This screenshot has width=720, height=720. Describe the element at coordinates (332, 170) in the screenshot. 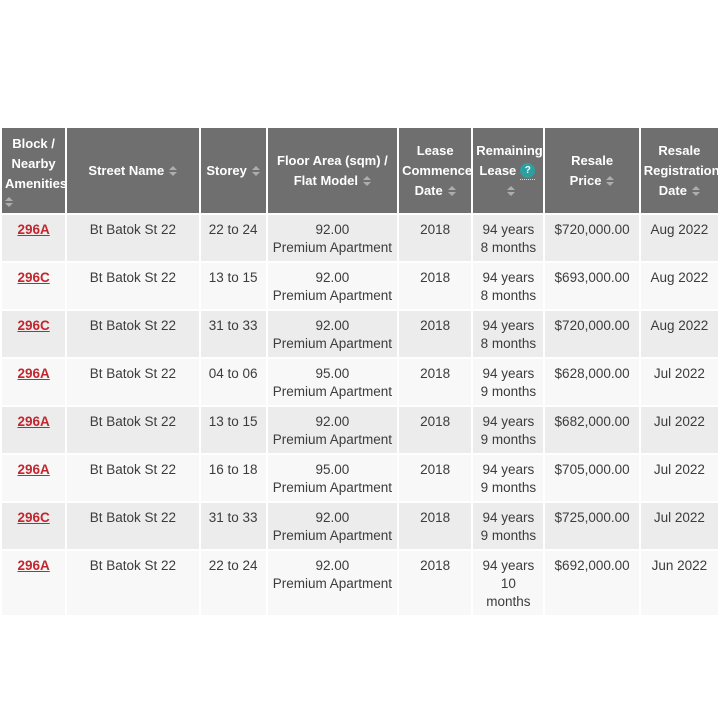

I see `col-header-floor-area: Floor Area (sqm) / Flat Model` at that location.